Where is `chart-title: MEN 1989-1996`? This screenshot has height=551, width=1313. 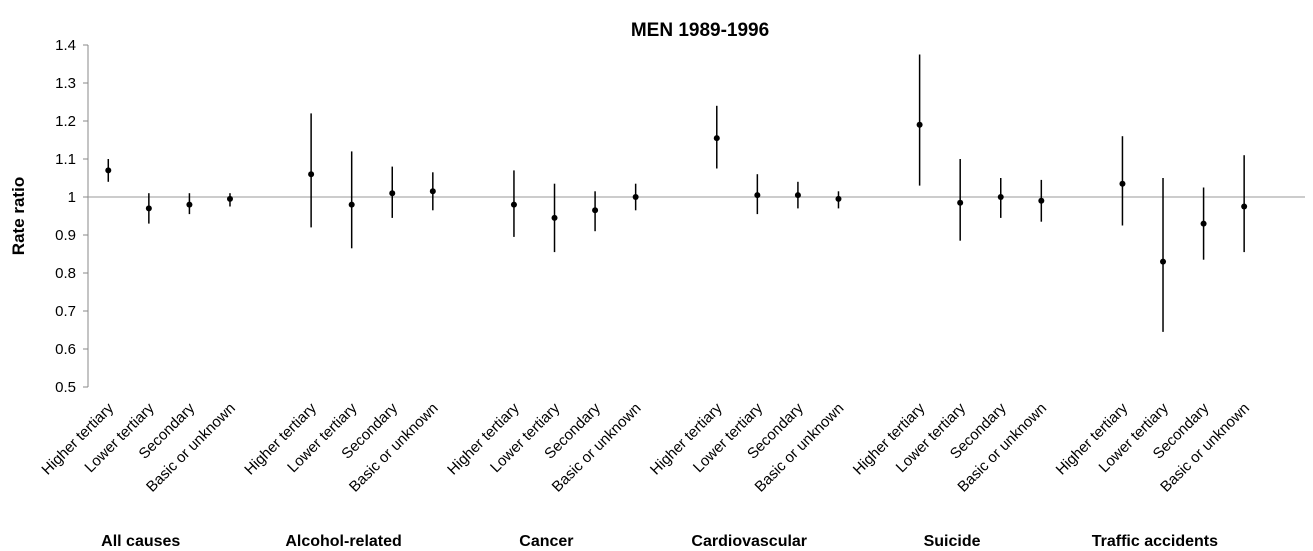
chart-title: MEN 1989-1996 is located at coordinates (700, 30).